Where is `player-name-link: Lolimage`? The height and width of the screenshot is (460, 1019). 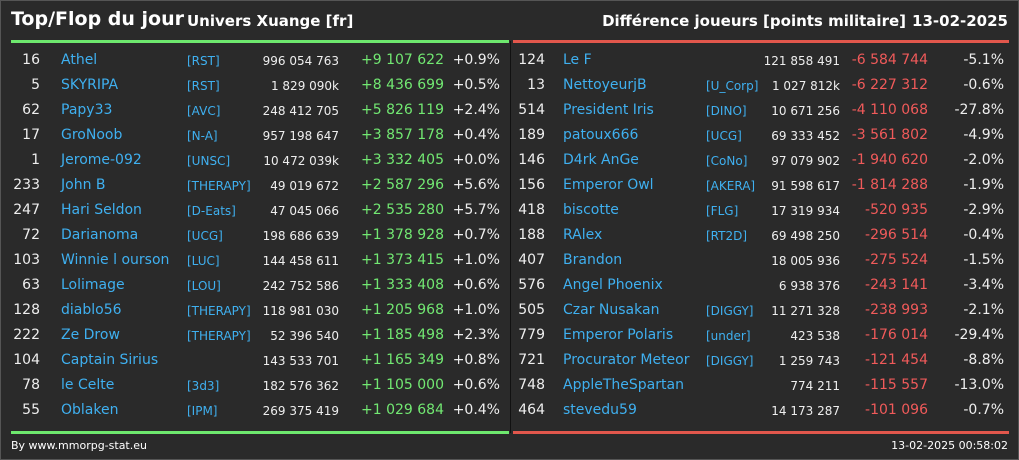
player-name-link: Lolimage is located at coordinates (93, 285).